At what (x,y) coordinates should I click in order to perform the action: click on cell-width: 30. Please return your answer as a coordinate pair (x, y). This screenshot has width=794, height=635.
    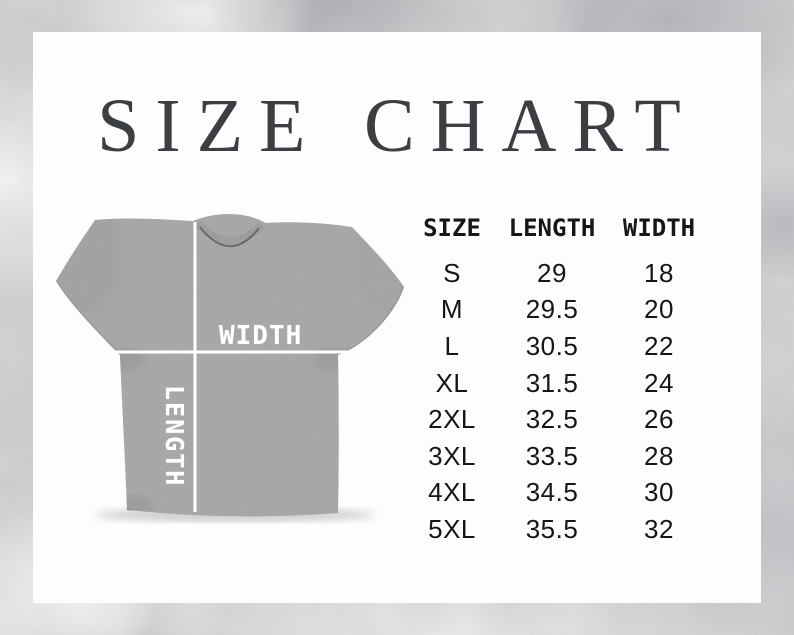
    Looking at the image, I should click on (659, 492).